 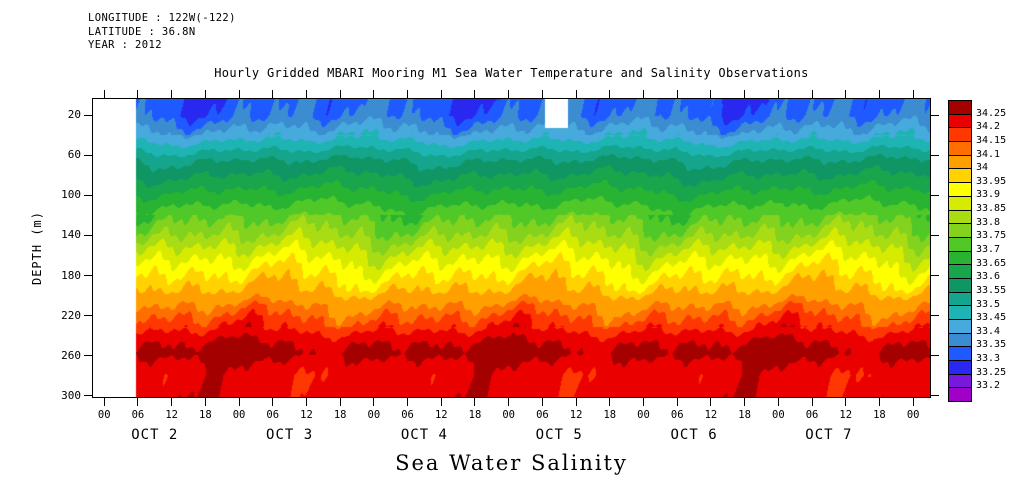 I want to click on y-tick-label: 60, so click(x=74, y=155).